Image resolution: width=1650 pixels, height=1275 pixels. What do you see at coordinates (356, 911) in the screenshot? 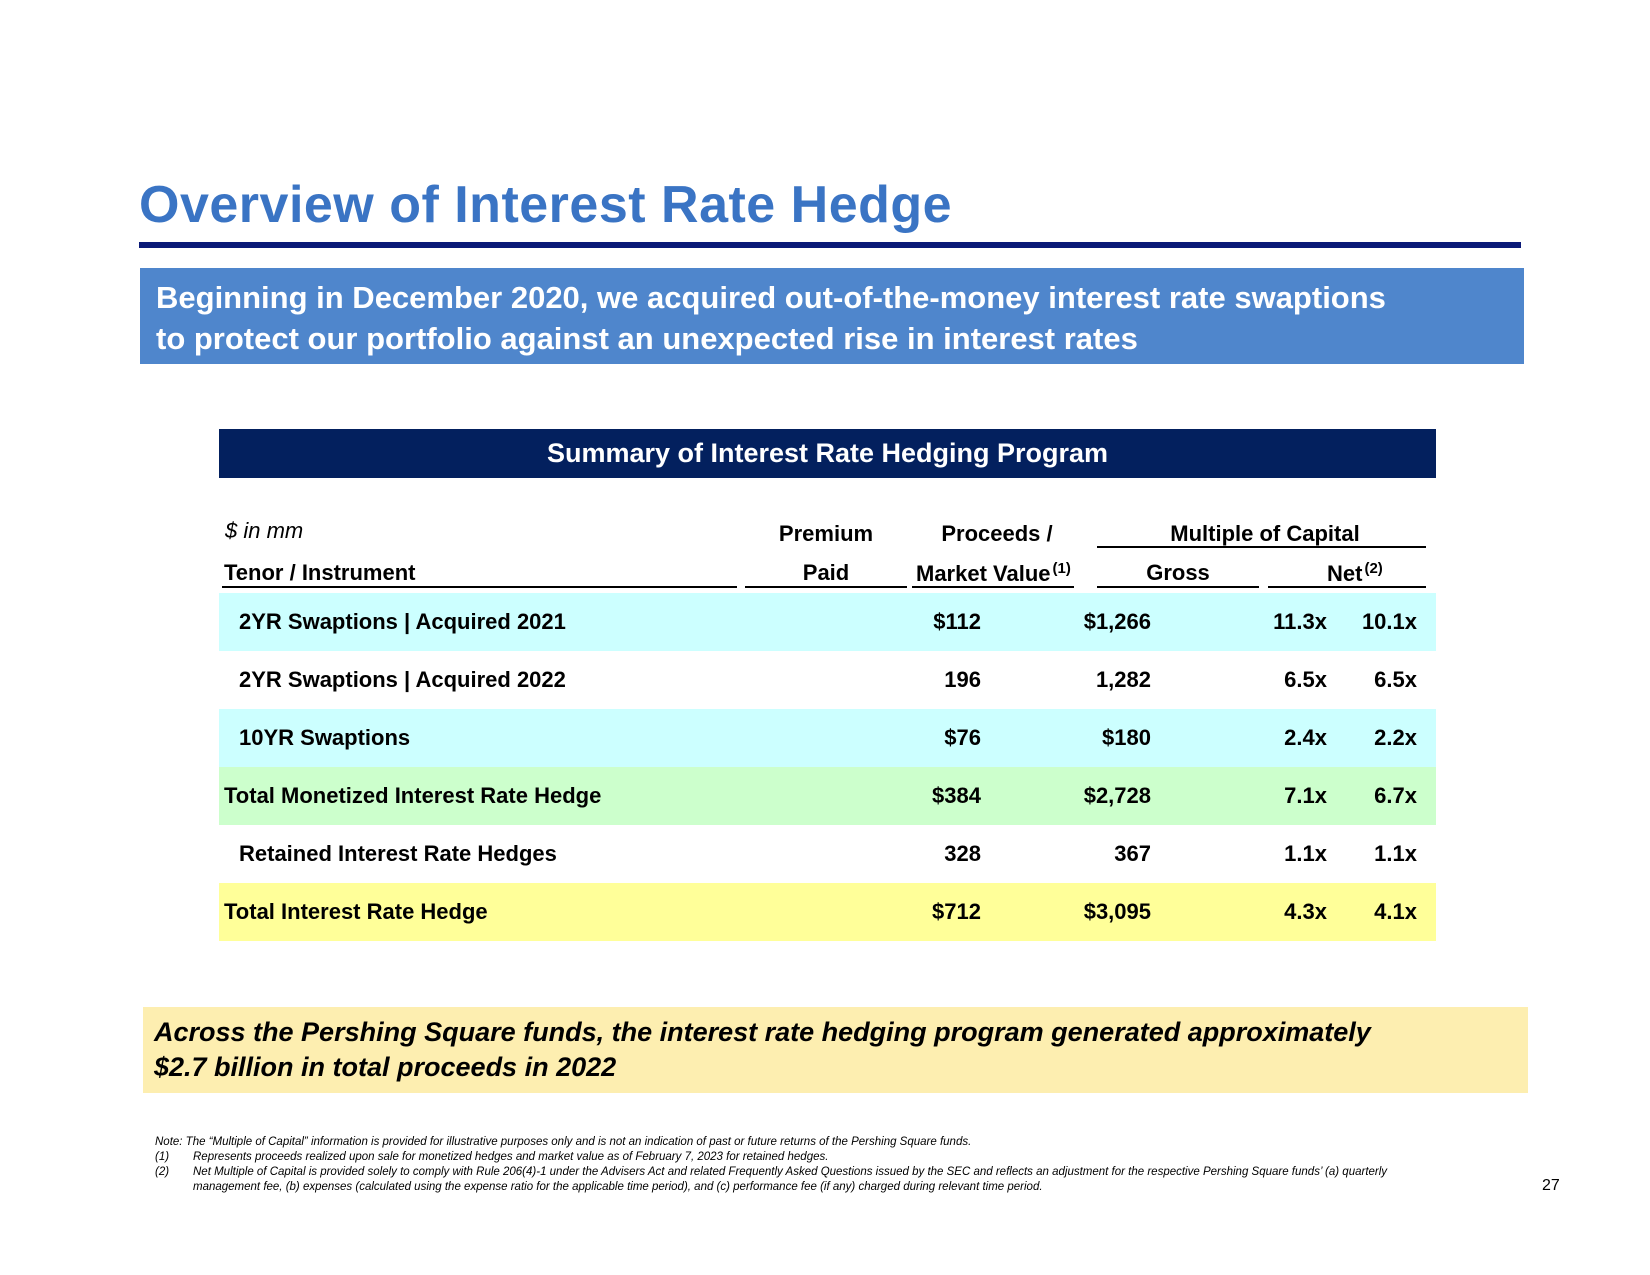
I see `row-instrument: Total Interest Rate Hedge` at bounding box center [356, 911].